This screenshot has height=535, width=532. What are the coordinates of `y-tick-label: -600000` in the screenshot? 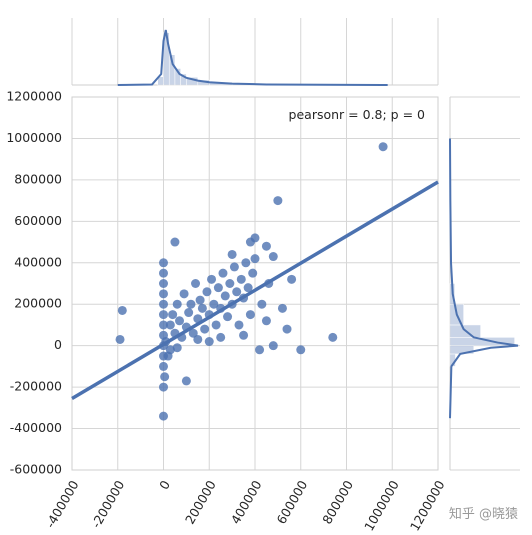 It's located at (36, 469).